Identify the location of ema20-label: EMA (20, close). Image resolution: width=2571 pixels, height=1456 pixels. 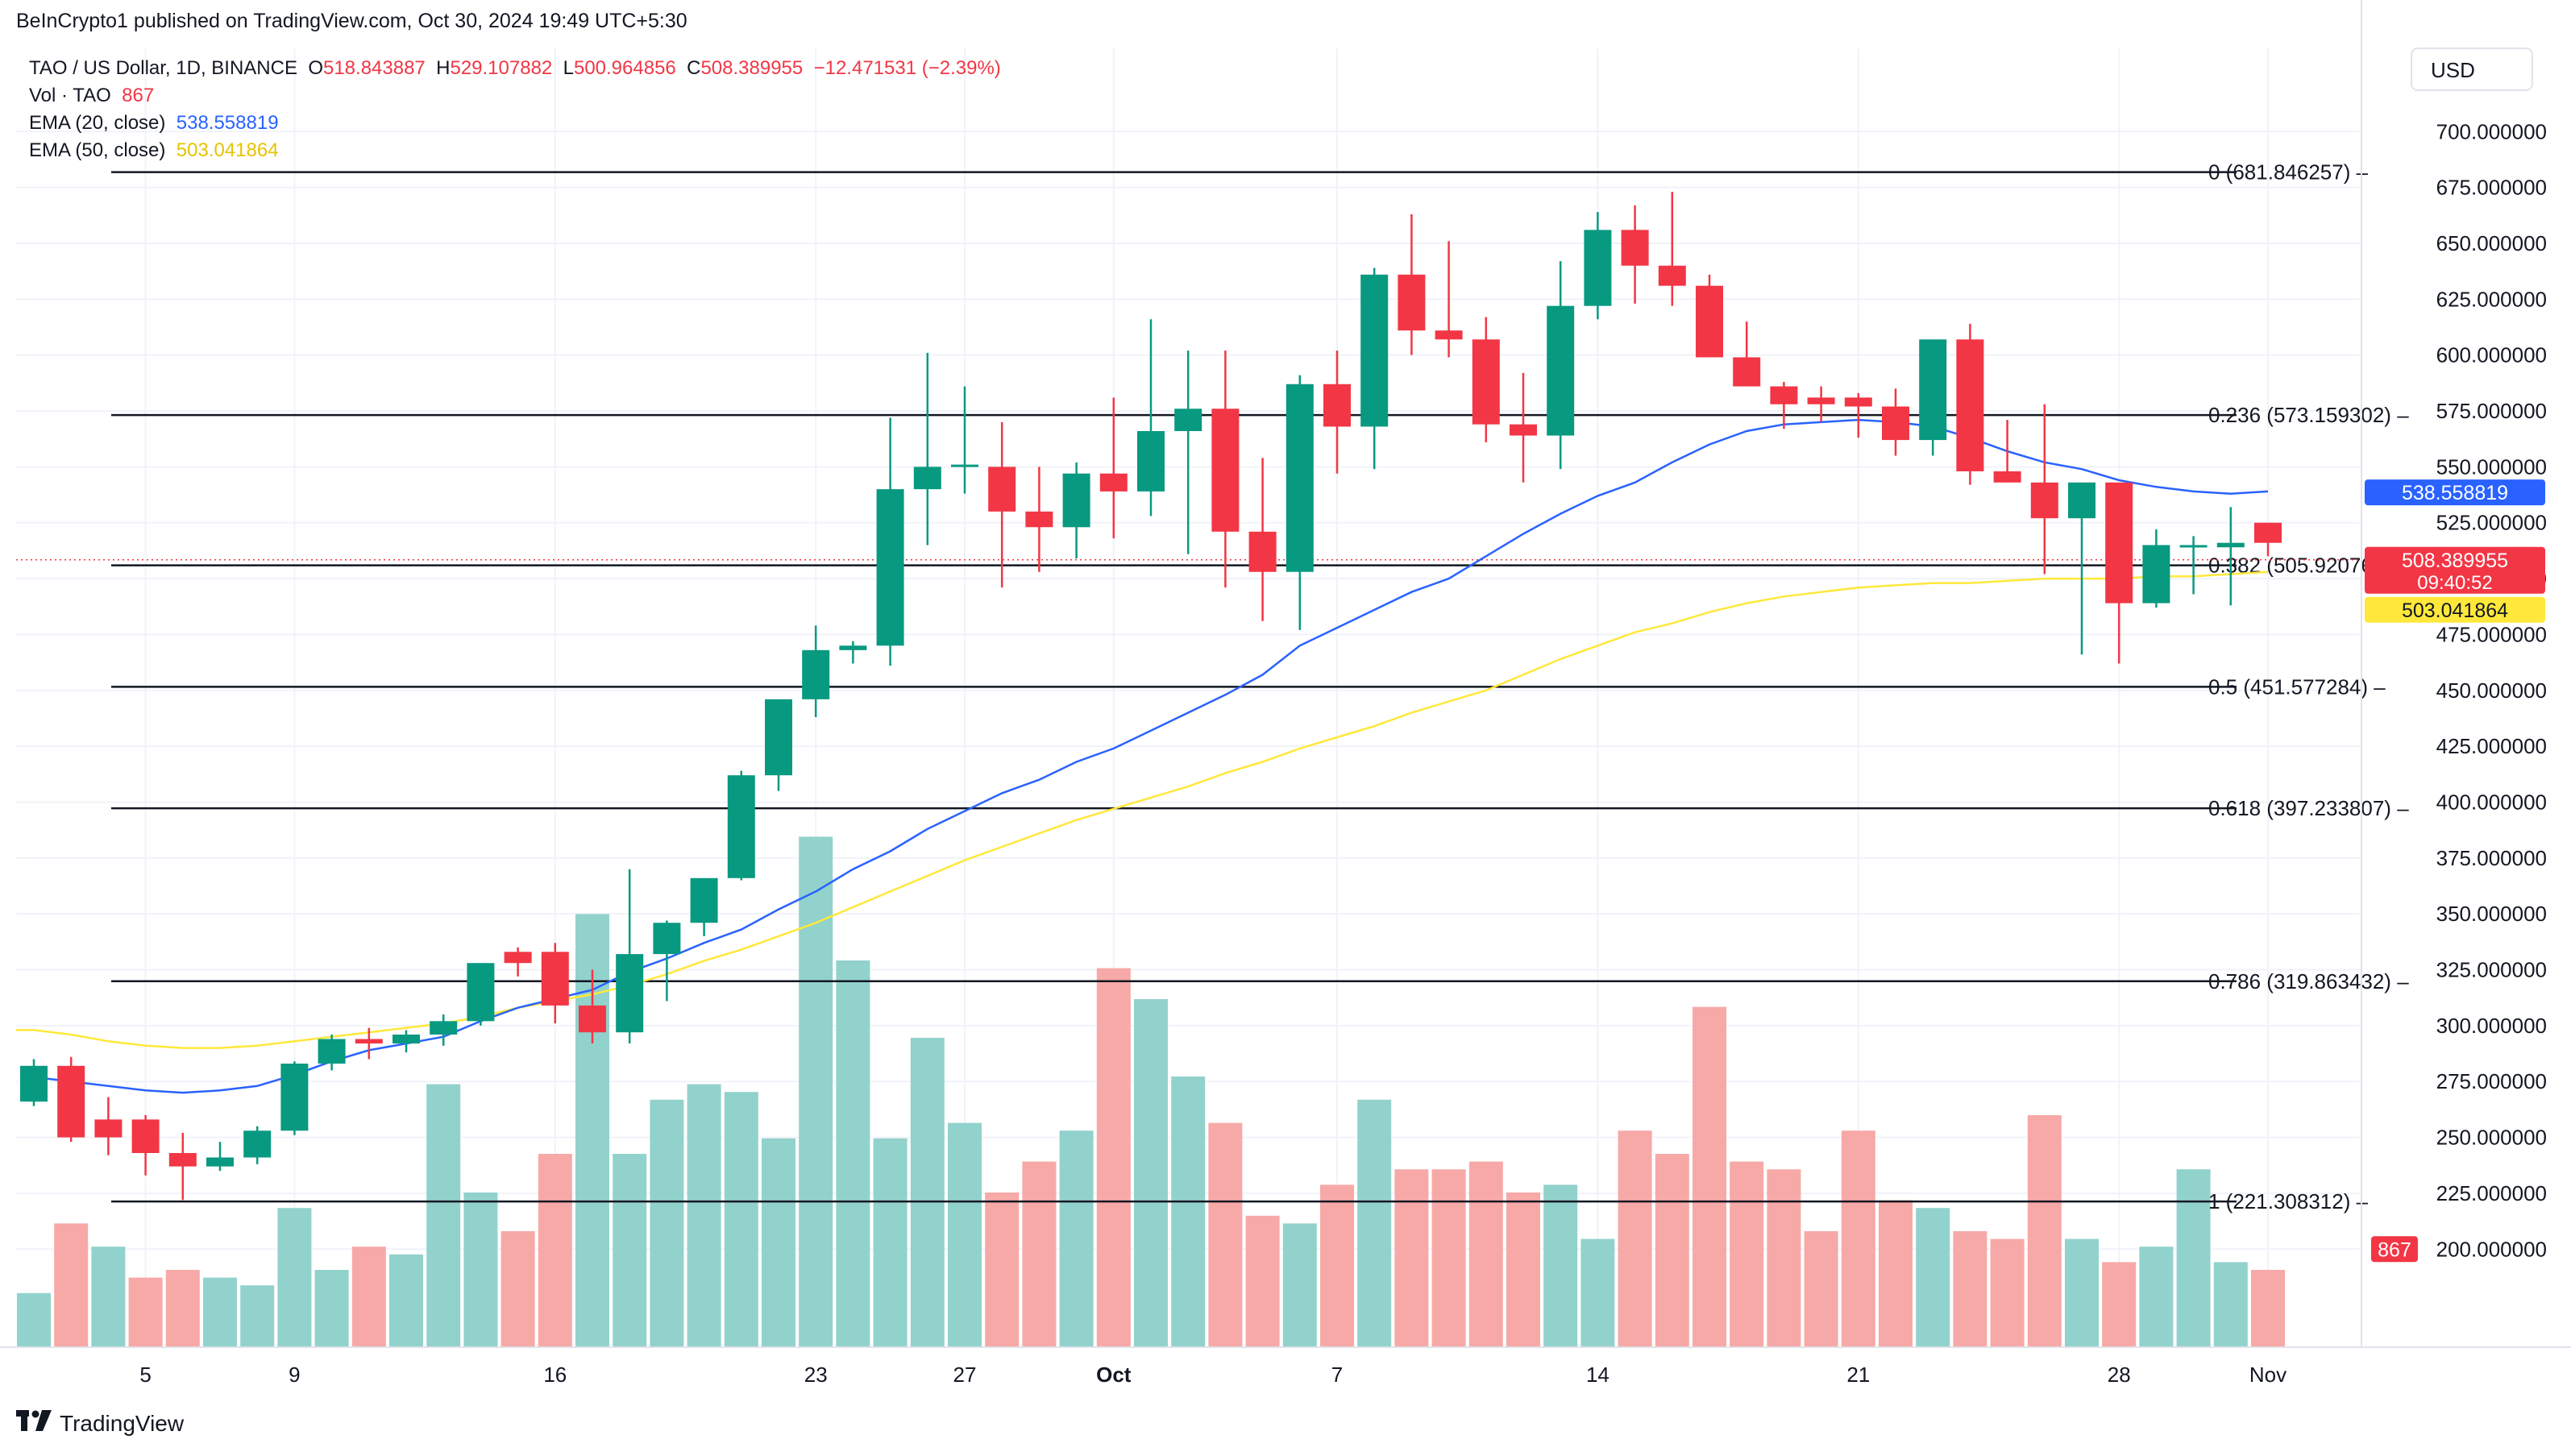
(97, 123).